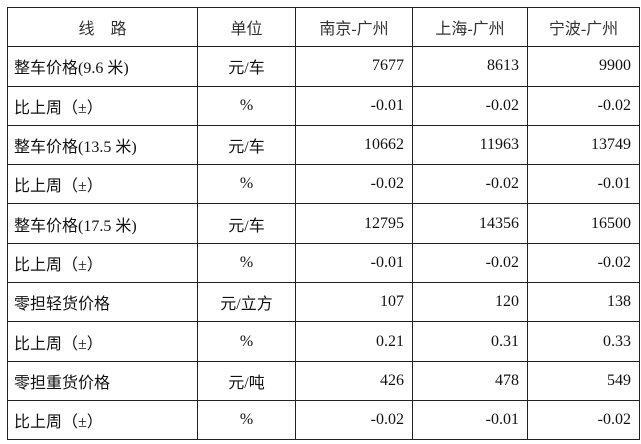  What do you see at coordinates (102, 380) in the screenshot?
I see `row-label: 零担重货价格` at bounding box center [102, 380].